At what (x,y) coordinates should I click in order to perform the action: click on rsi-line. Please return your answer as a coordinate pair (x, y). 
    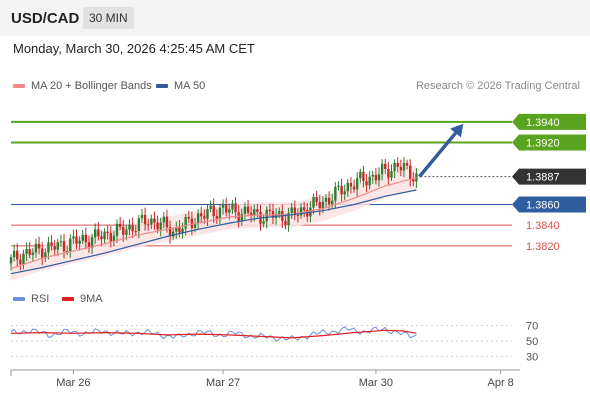
    Looking at the image, I should click on (213, 334).